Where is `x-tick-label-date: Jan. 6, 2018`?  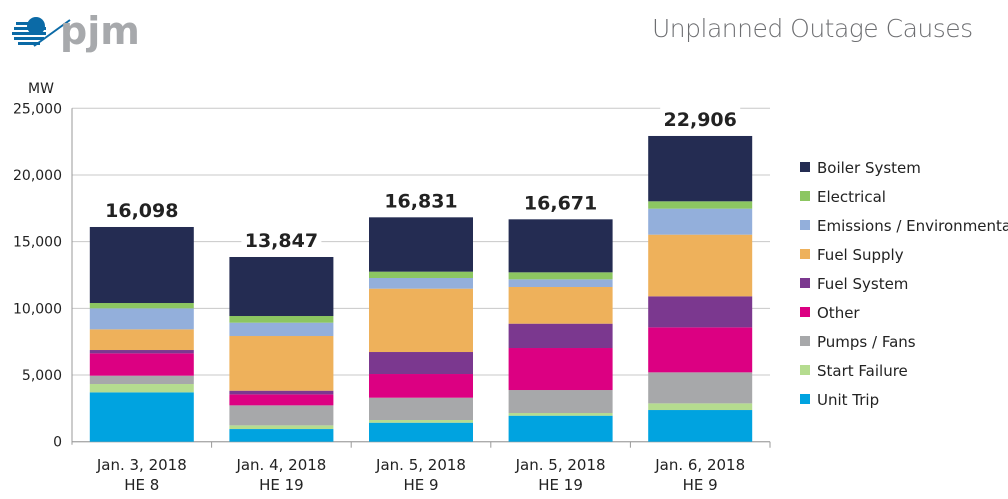
x-tick-label-date: Jan. 6, 2018 is located at coordinates (699, 465).